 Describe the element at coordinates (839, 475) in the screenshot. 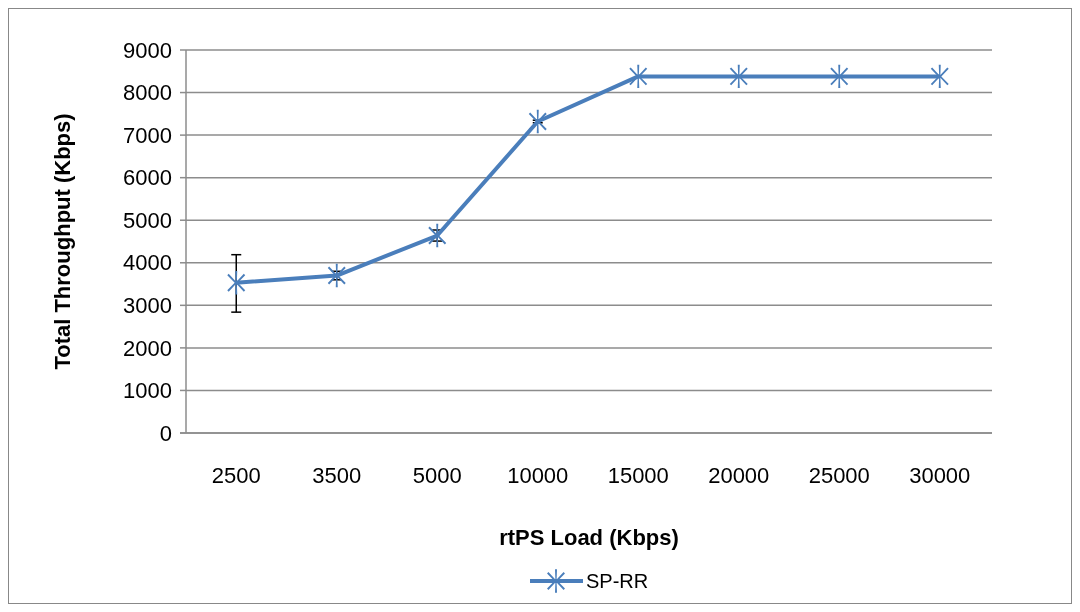

I see `x-tick-label: 25000` at that location.